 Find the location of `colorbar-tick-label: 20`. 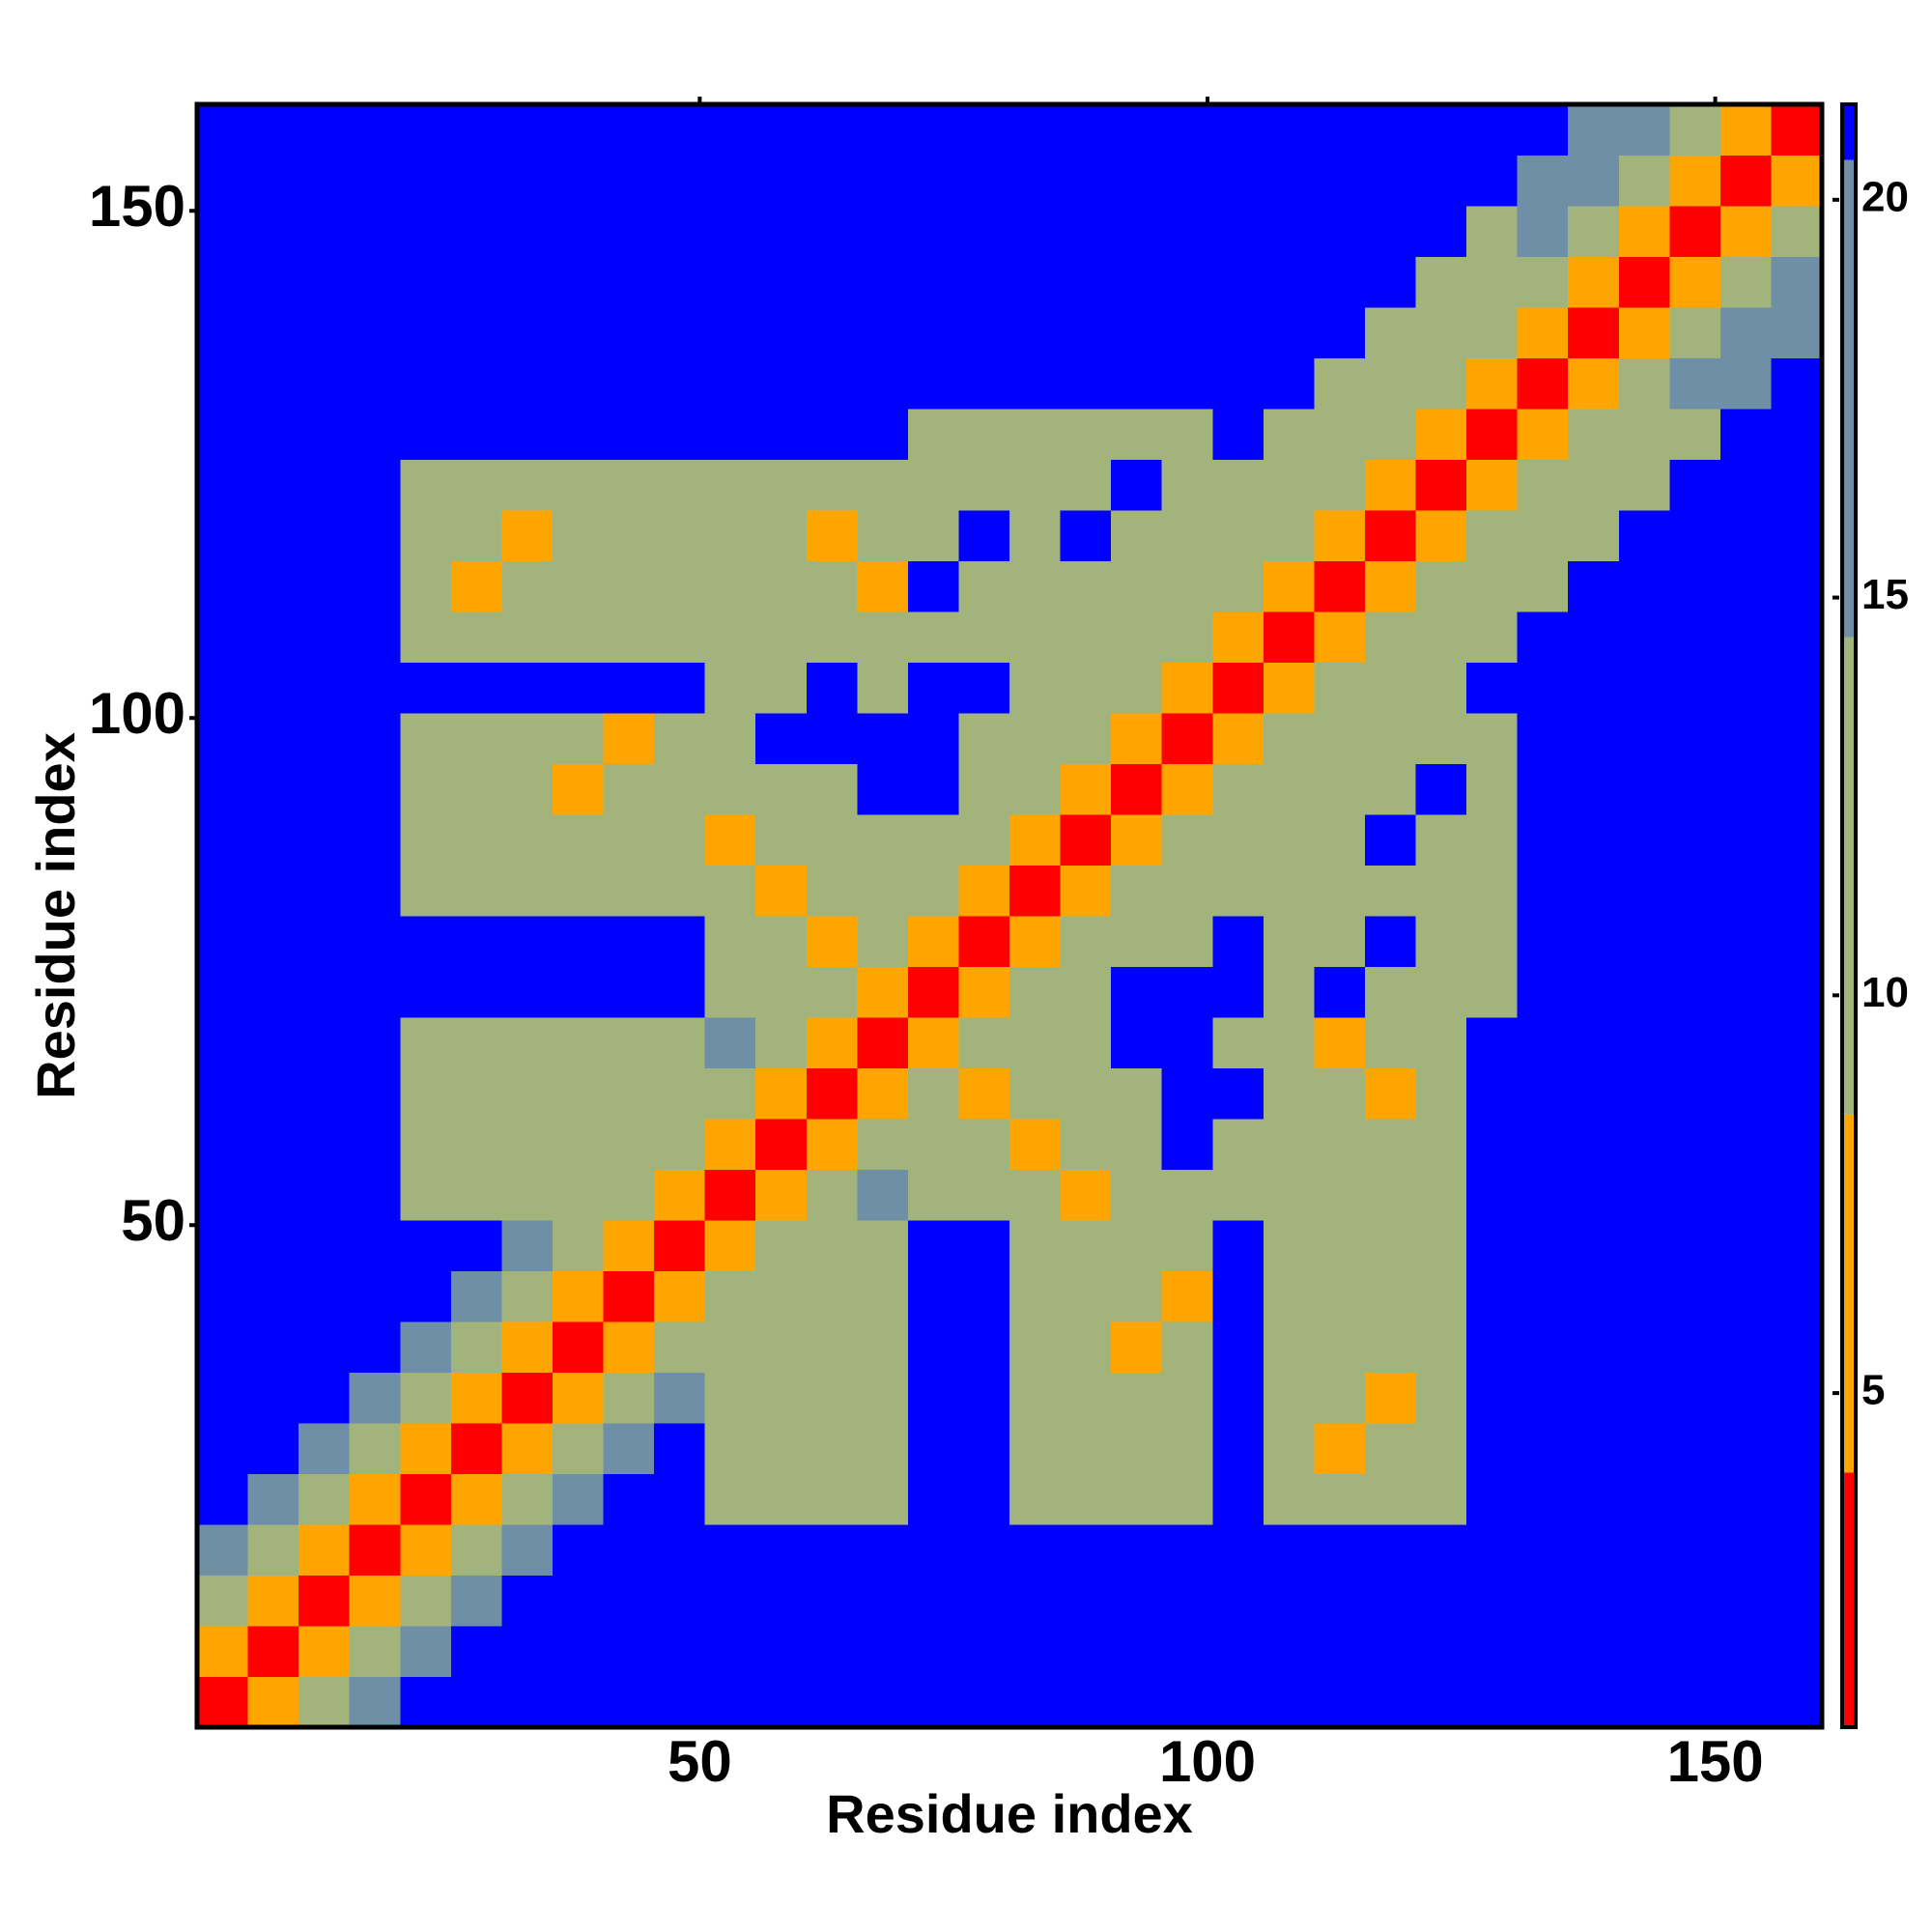

colorbar-tick-label: 20 is located at coordinates (1885, 196).